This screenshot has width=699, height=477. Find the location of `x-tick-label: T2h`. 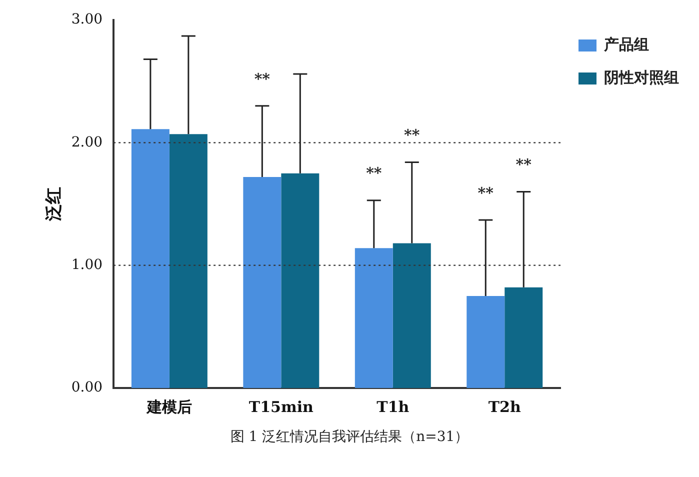

x-tick-label: T2h is located at coordinates (504, 407).